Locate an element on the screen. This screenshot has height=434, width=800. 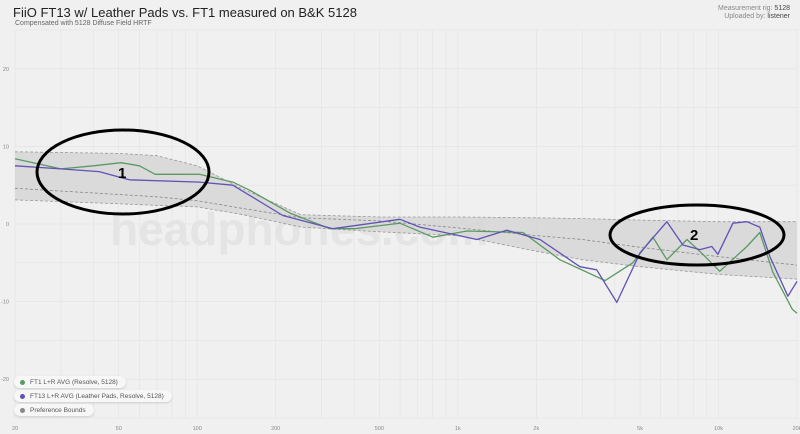
x-tick-label: 10k is located at coordinates (718, 429).